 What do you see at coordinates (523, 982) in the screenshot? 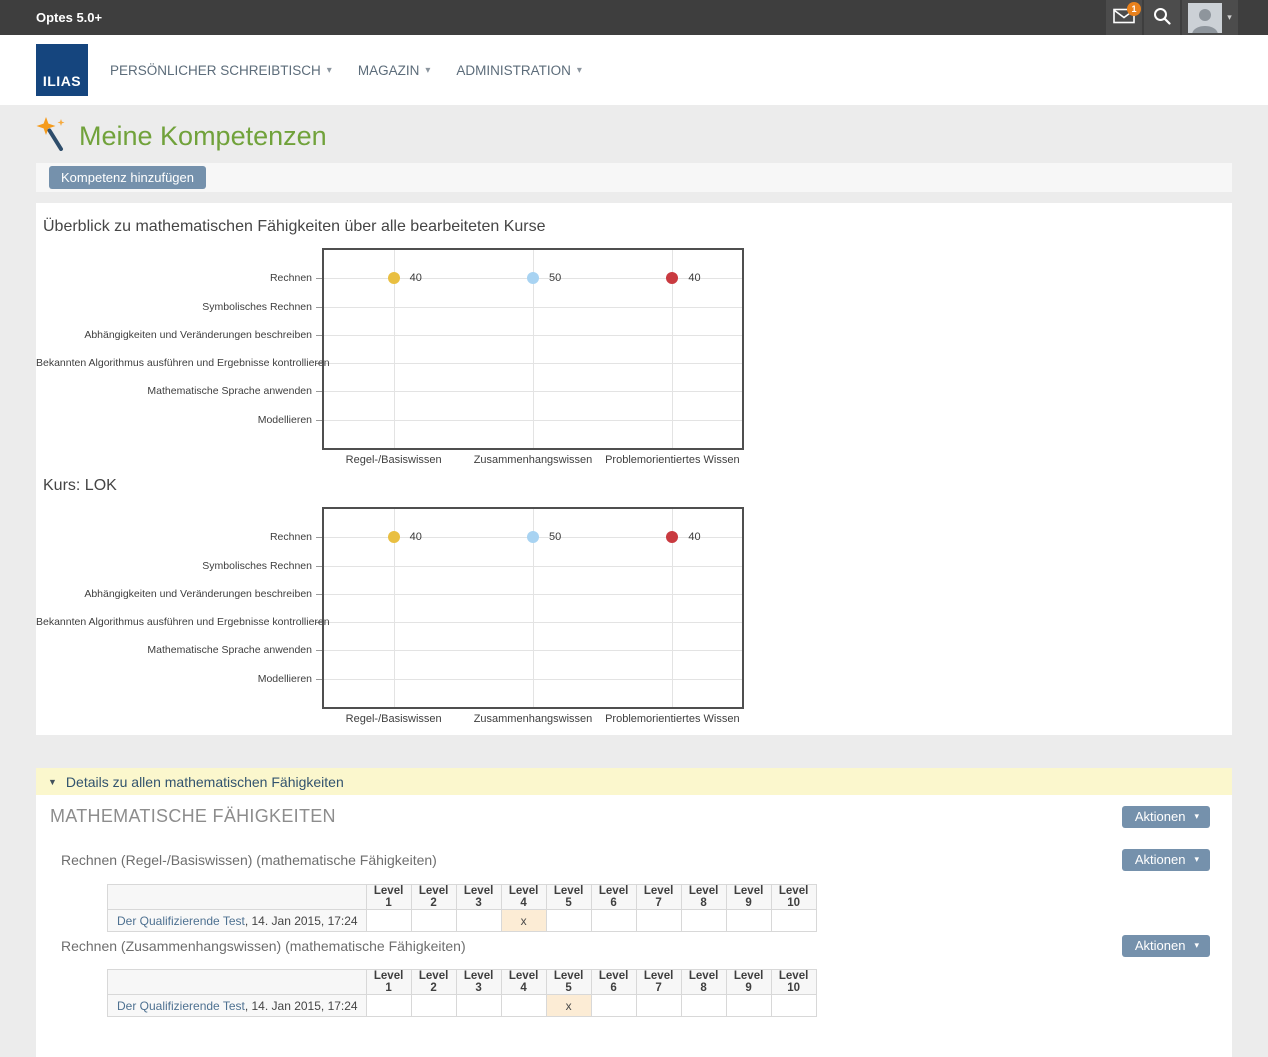
I see `level-column-header: Level 4` at bounding box center [523, 982].